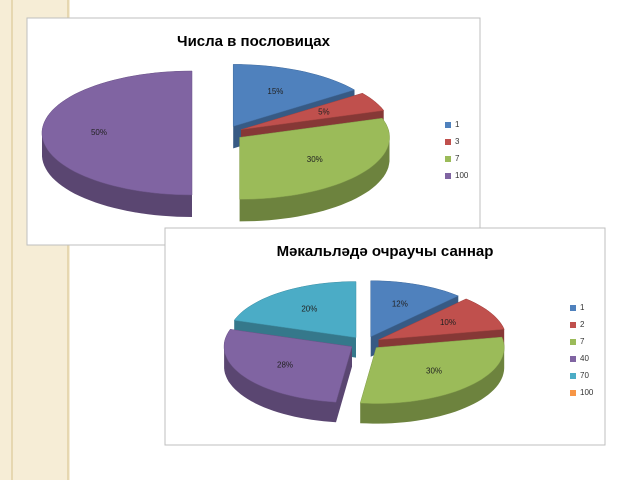 This screenshot has height=480, width=640. What do you see at coordinates (448, 322) in the screenshot?
I see `data-label: 10%` at bounding box center [448, 322].